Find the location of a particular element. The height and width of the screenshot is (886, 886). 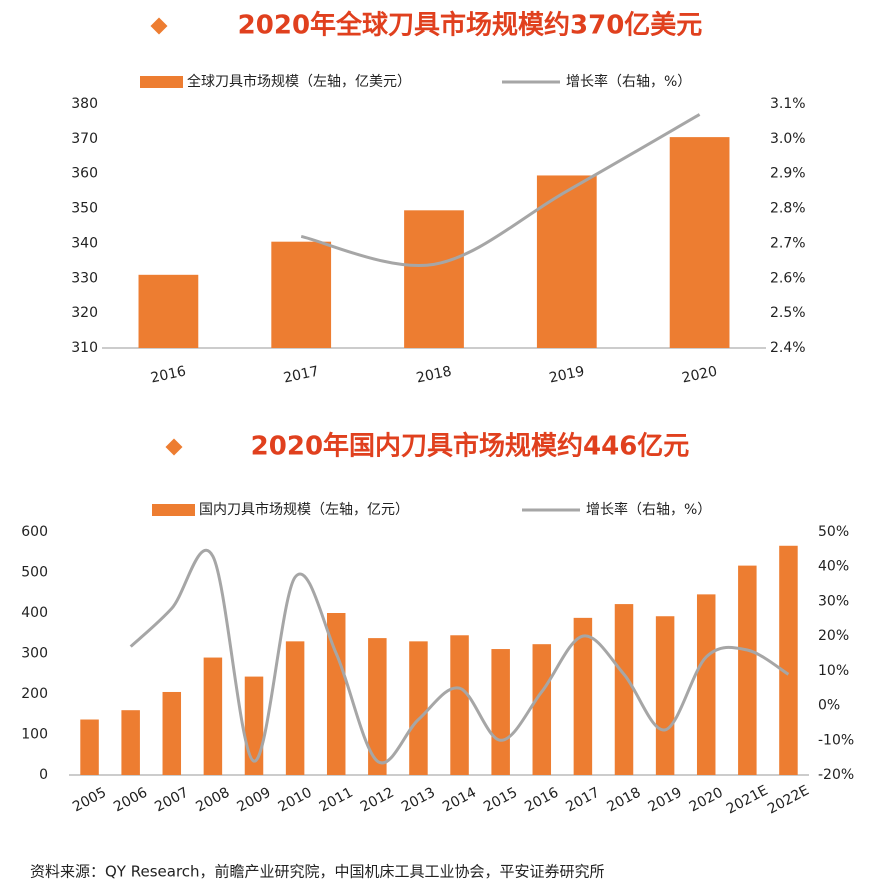

chart-title: 2020年国内刀具市场规模约446亿元 is located at coordinates (470, 446).